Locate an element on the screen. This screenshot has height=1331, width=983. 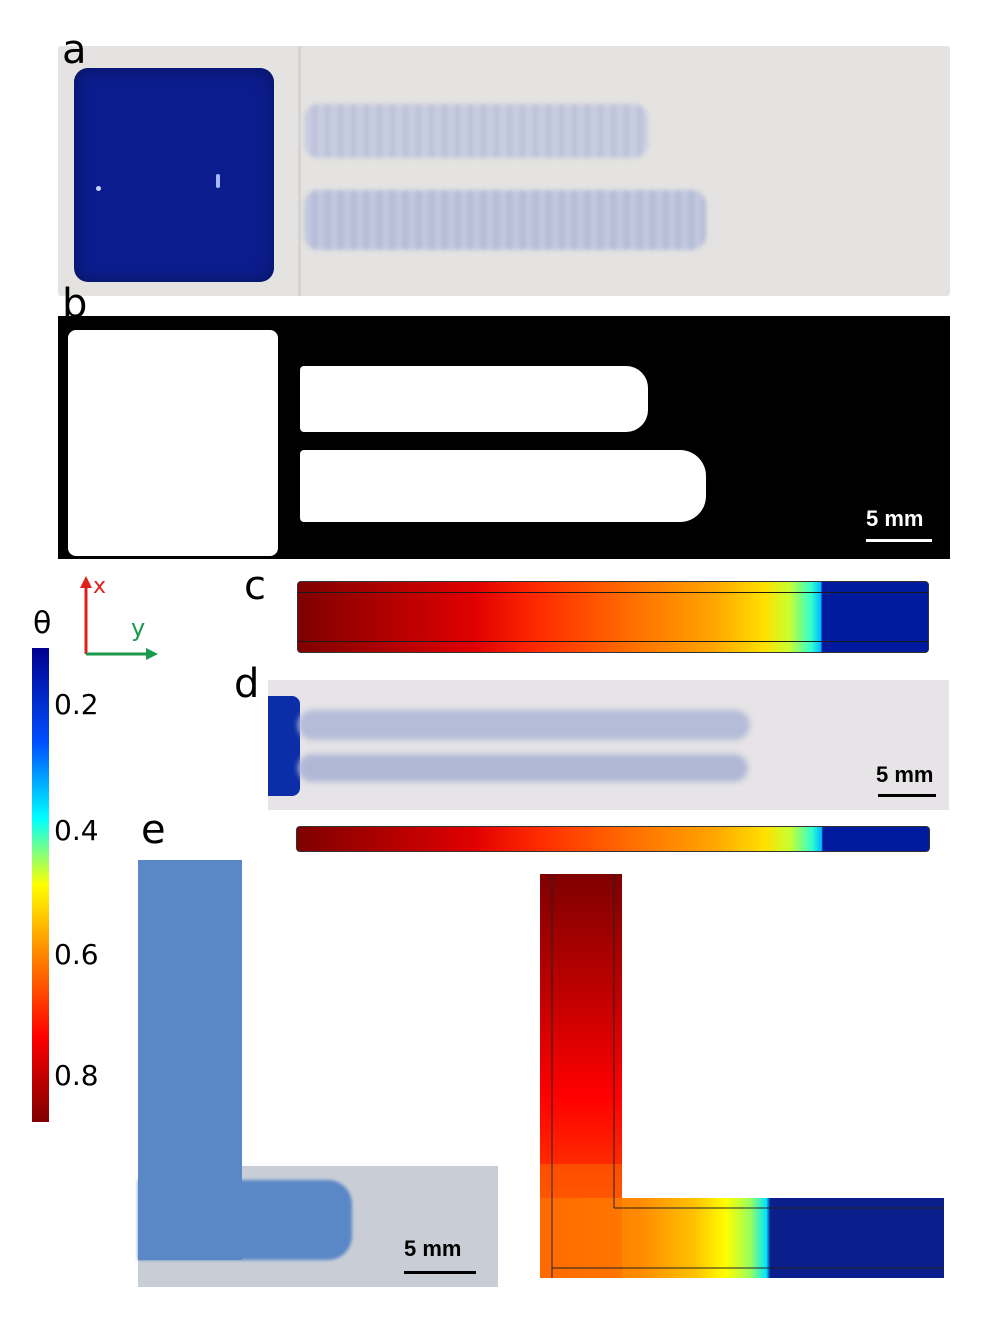
scale-bar-d is located at coordinates (907, 795).